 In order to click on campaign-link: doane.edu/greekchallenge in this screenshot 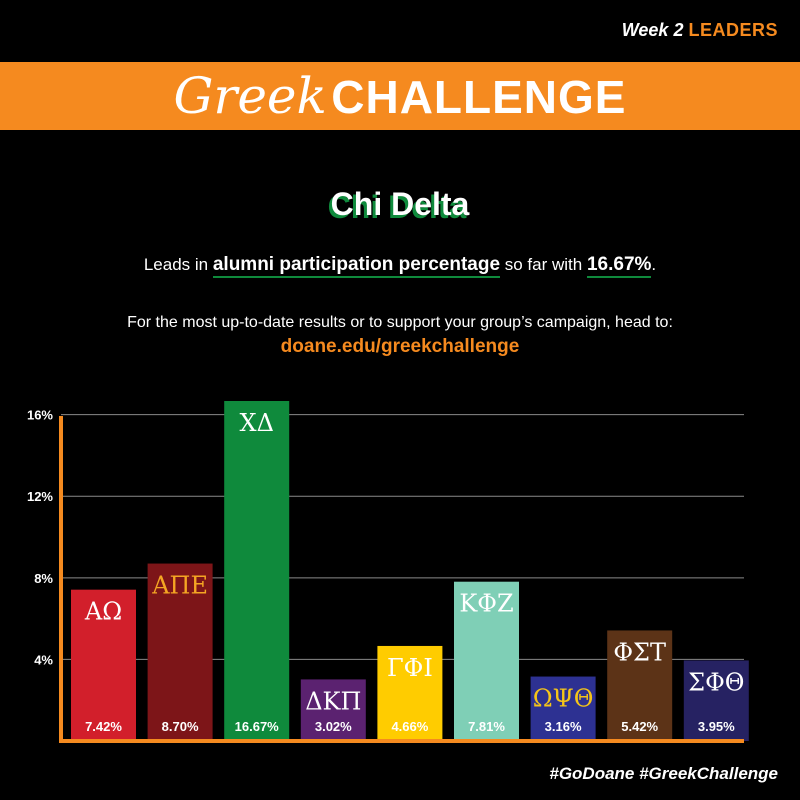, I will do `click(400, 346)`.